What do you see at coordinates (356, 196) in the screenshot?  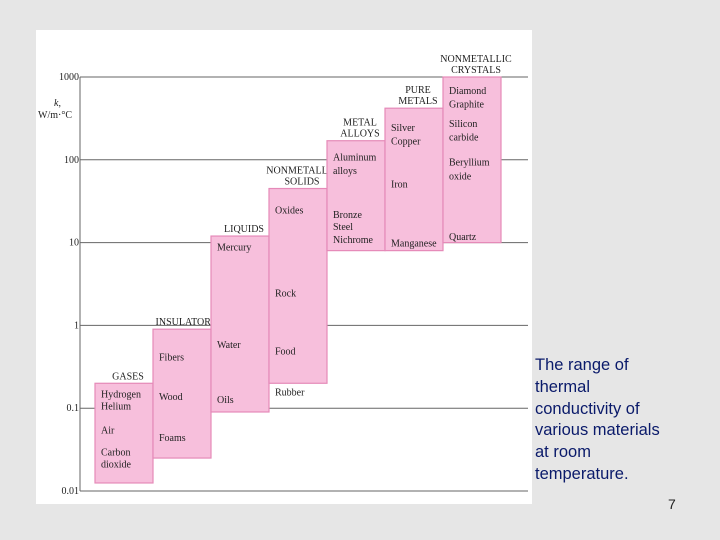 I see `bar-metal-alloys` at bounding box center [356, 196].